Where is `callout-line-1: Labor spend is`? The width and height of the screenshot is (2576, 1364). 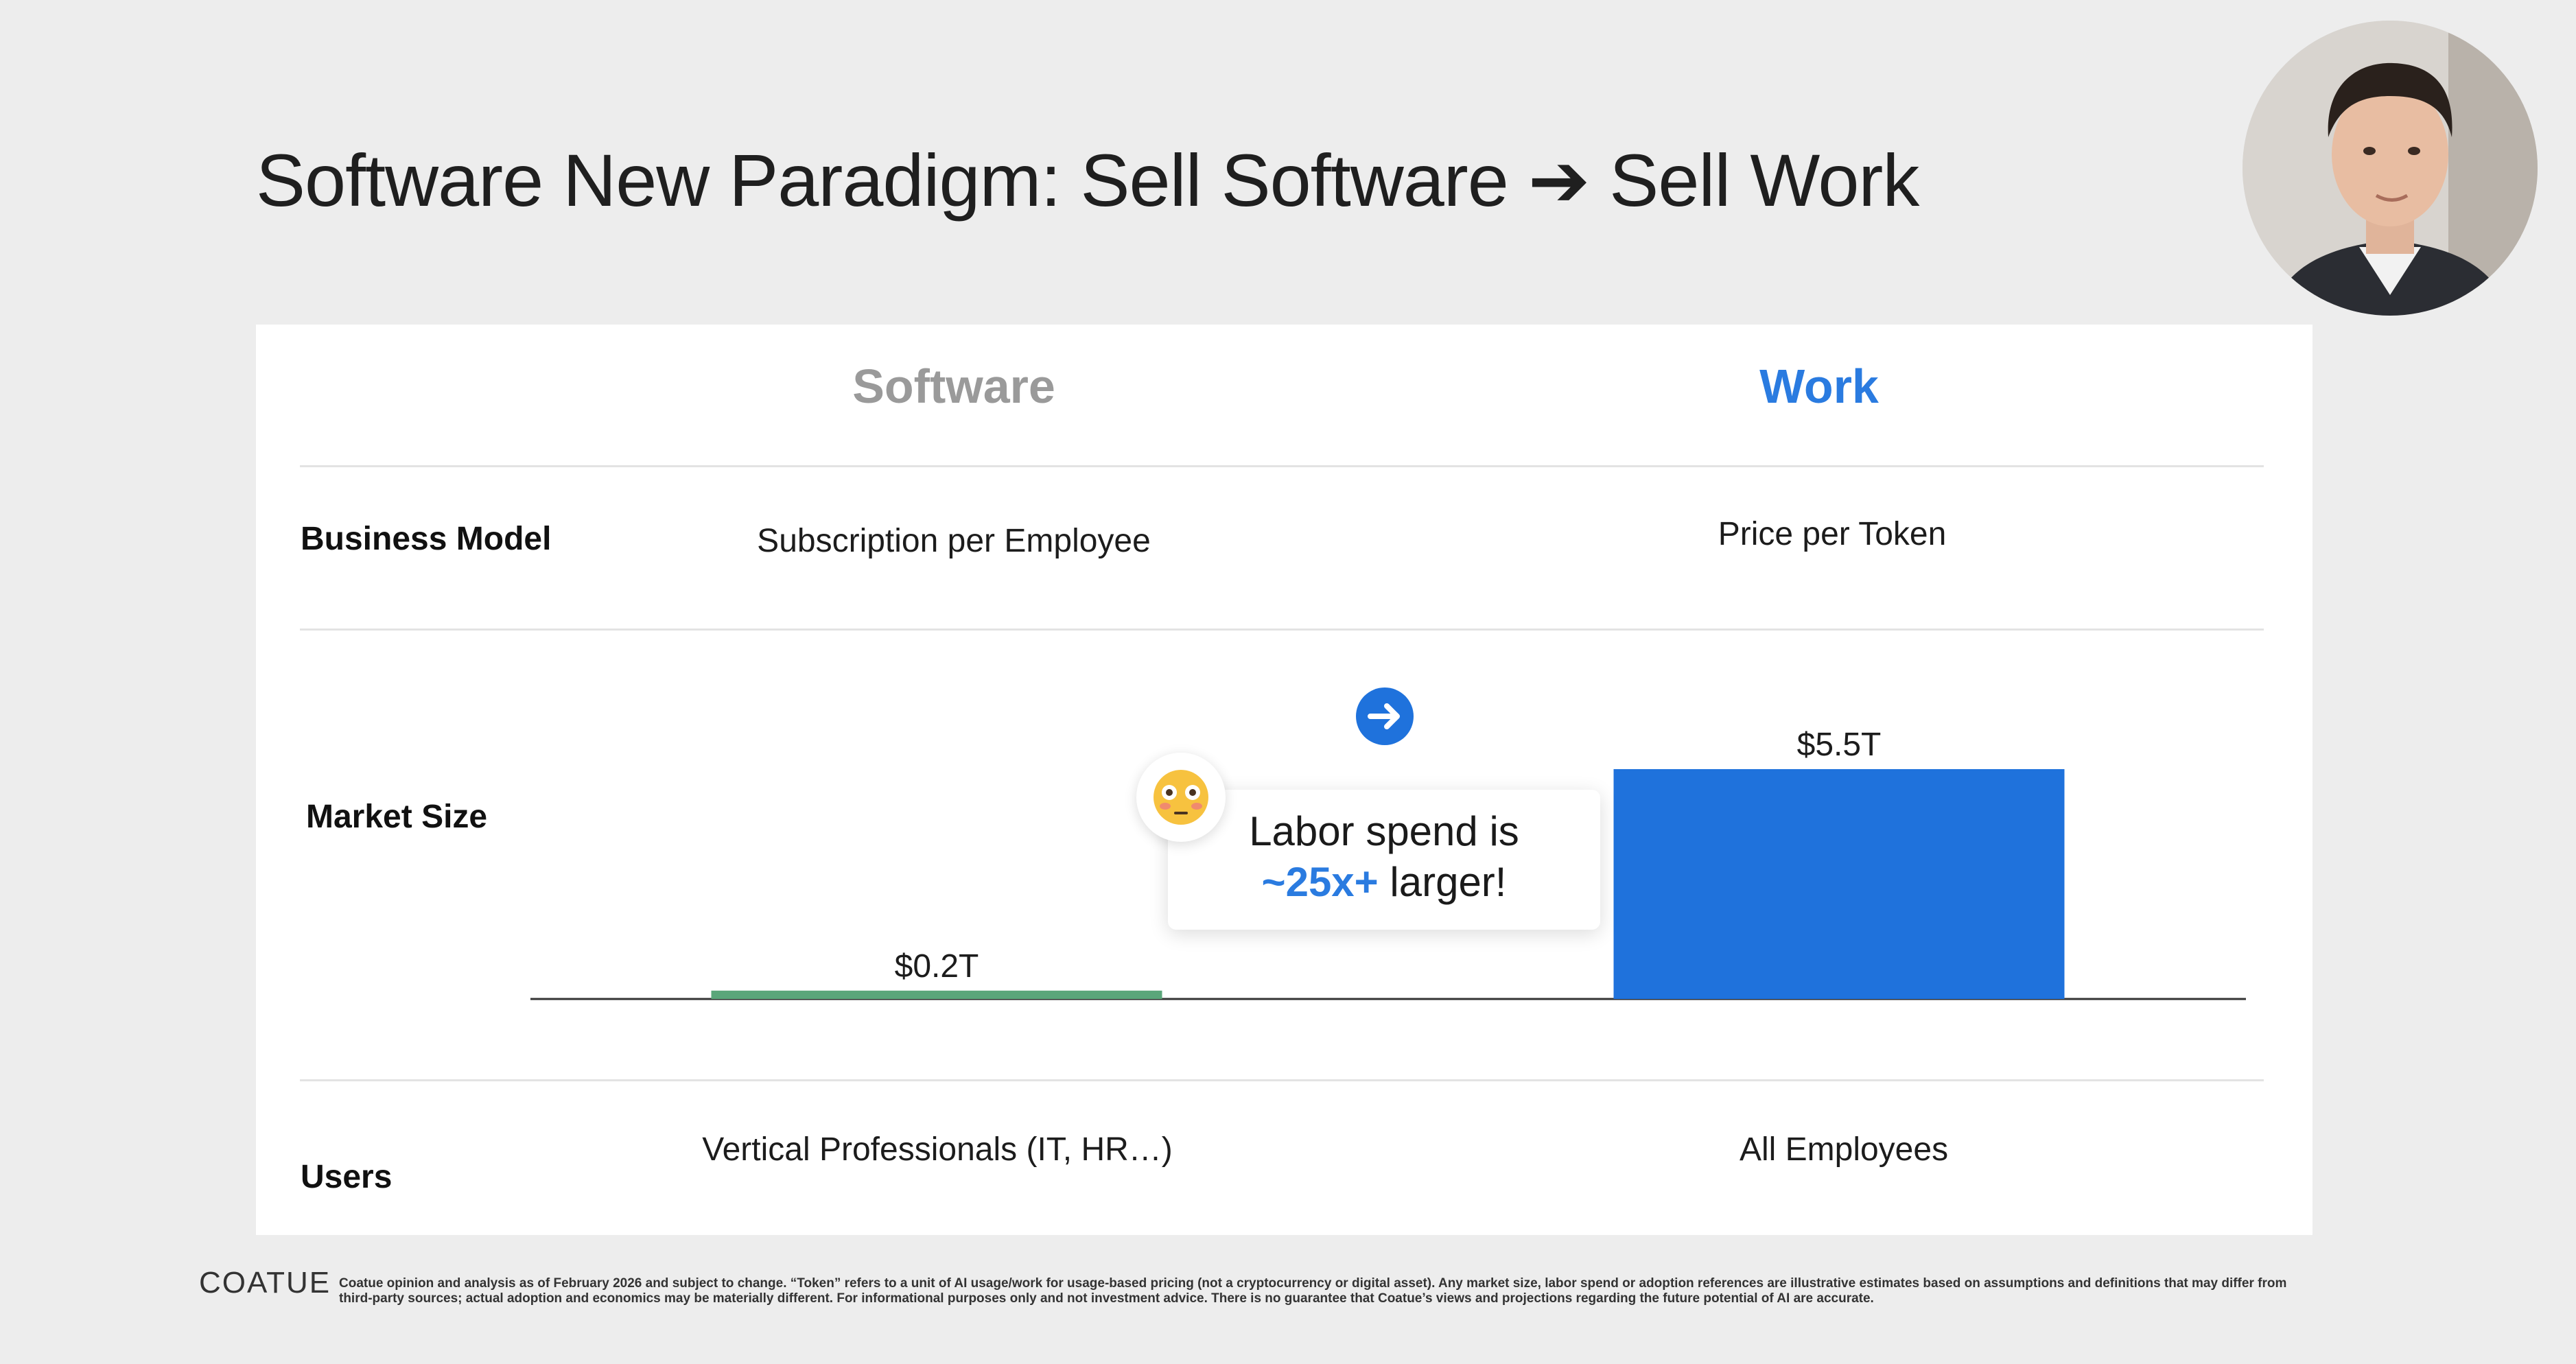
callout-line-1: Labor spend is is located at coordinates (1384, 831).